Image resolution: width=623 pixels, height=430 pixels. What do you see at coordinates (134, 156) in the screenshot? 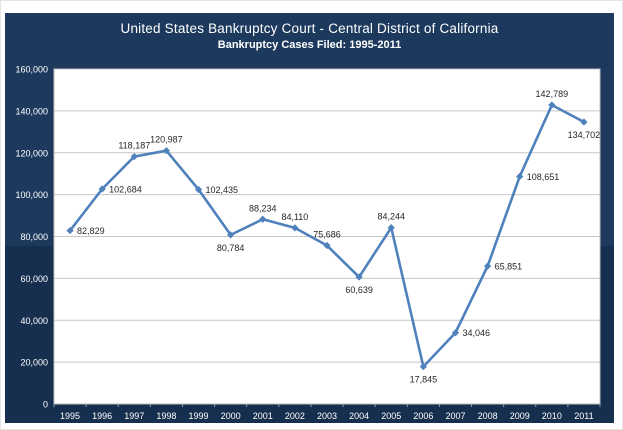
I see `data-point-1997` at bounding box center [134, 156].